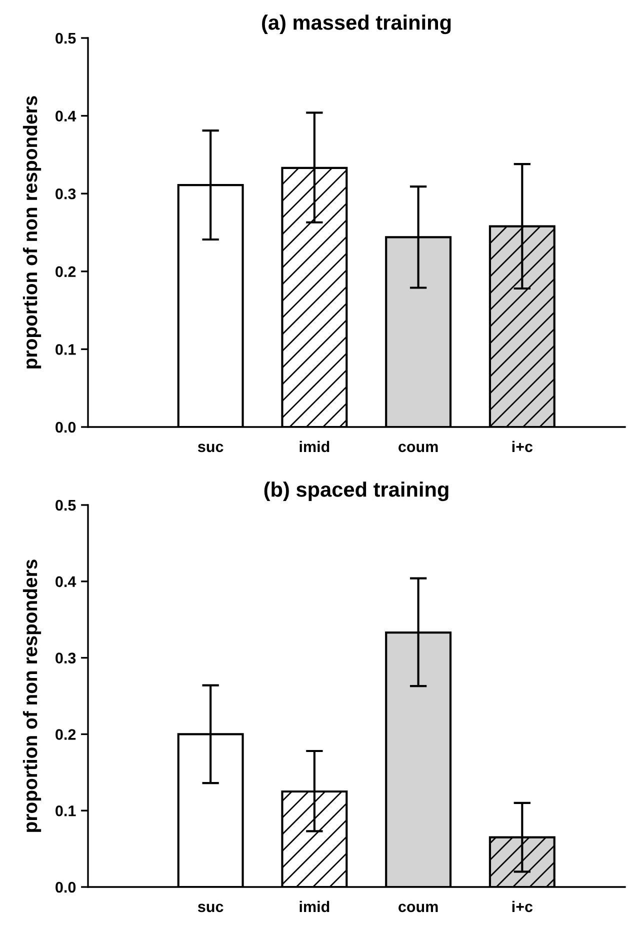 Image resolution: width=636 pixels, height=948 pixels. What do you see at coordinates (356, 24) in the screenshot?
I see `chart-title: (a) massed training` at bounding box center [356, 24].